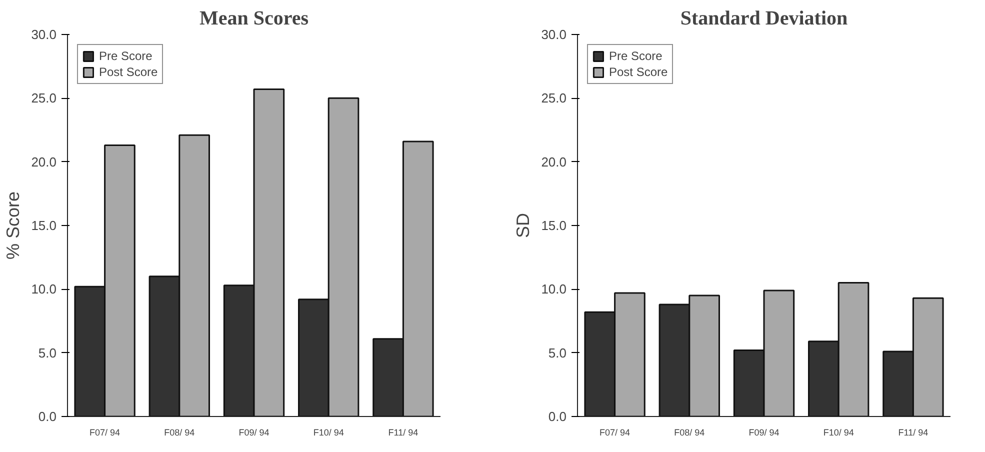  What do you see at coordinates (254, 19) in the screenshot?
I see `chart-title: Mean Scores` at bounding box center [254, 19].